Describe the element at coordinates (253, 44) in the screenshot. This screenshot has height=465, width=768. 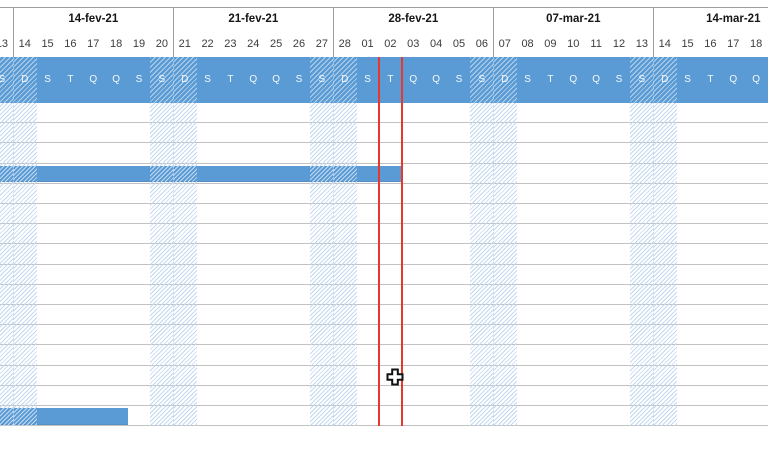
I see `day-number: 24` at that location.